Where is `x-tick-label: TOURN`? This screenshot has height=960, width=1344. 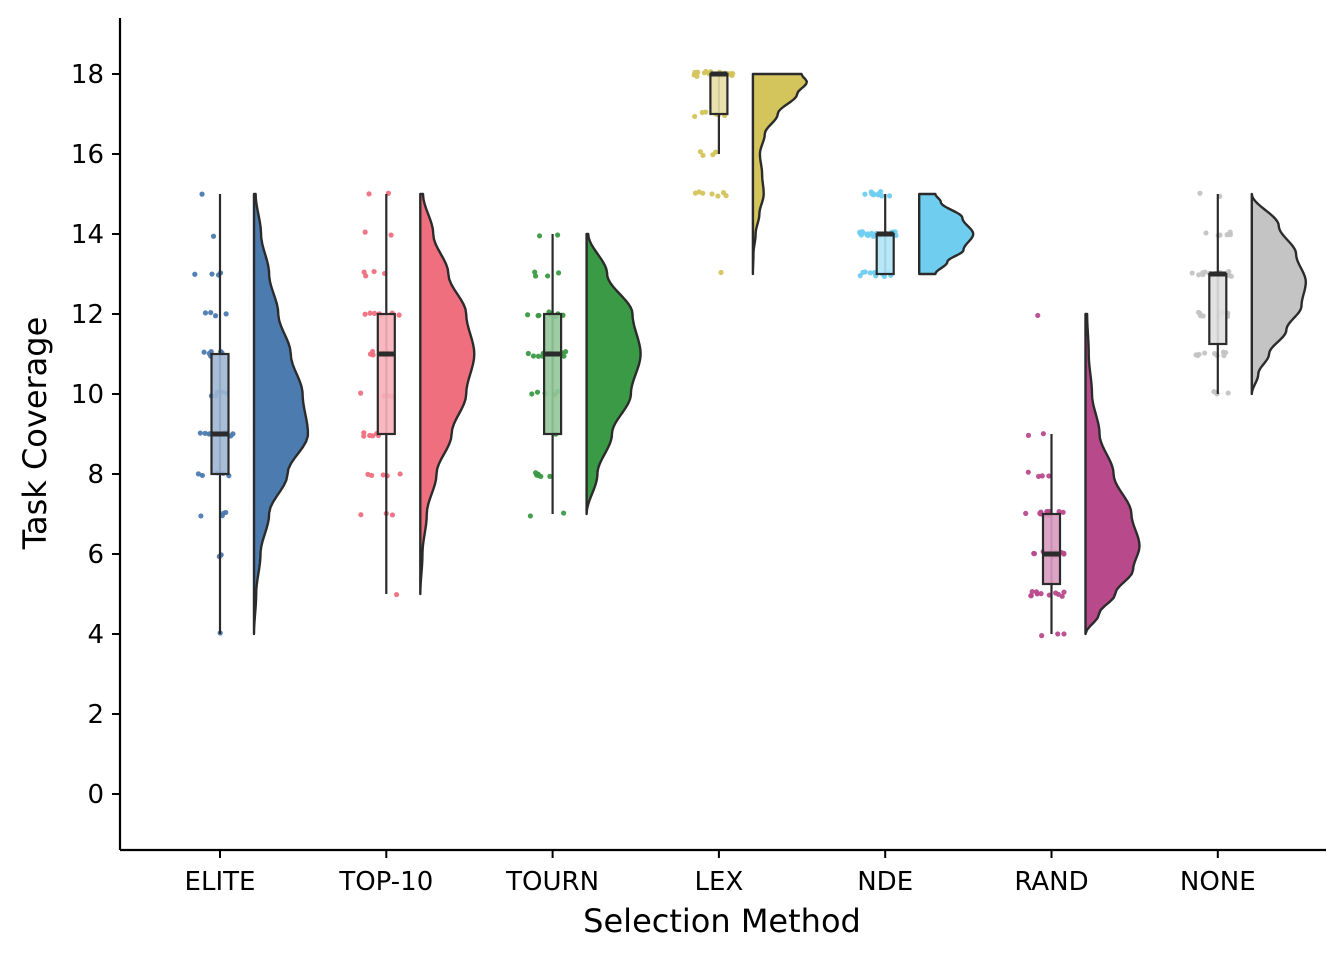
x-tick-label: TOURN is located at coordinates (552, 882).